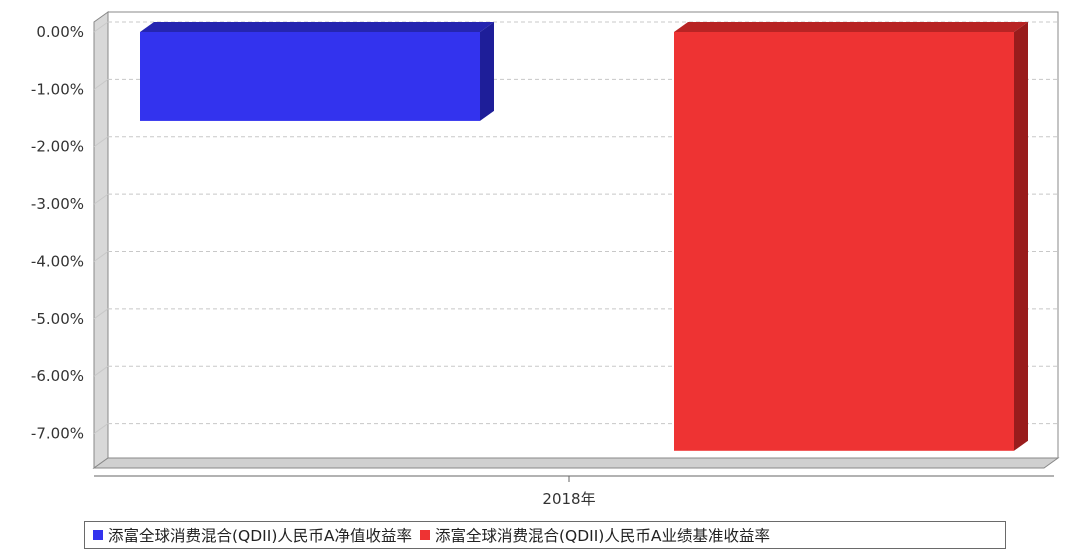  I want to click on y-tick-label: 0.00%, so click(60, 32).